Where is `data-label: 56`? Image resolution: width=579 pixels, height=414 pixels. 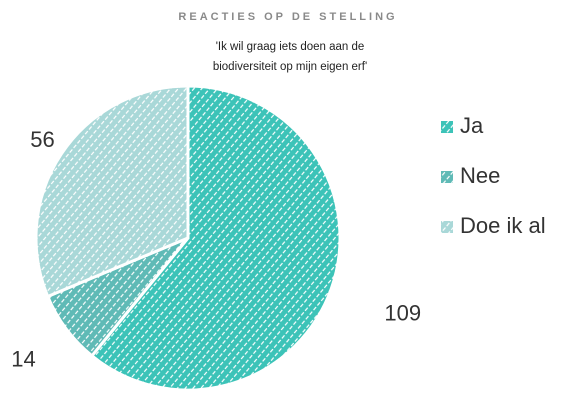
data-label: 56 is located at coordinates (42, 139).